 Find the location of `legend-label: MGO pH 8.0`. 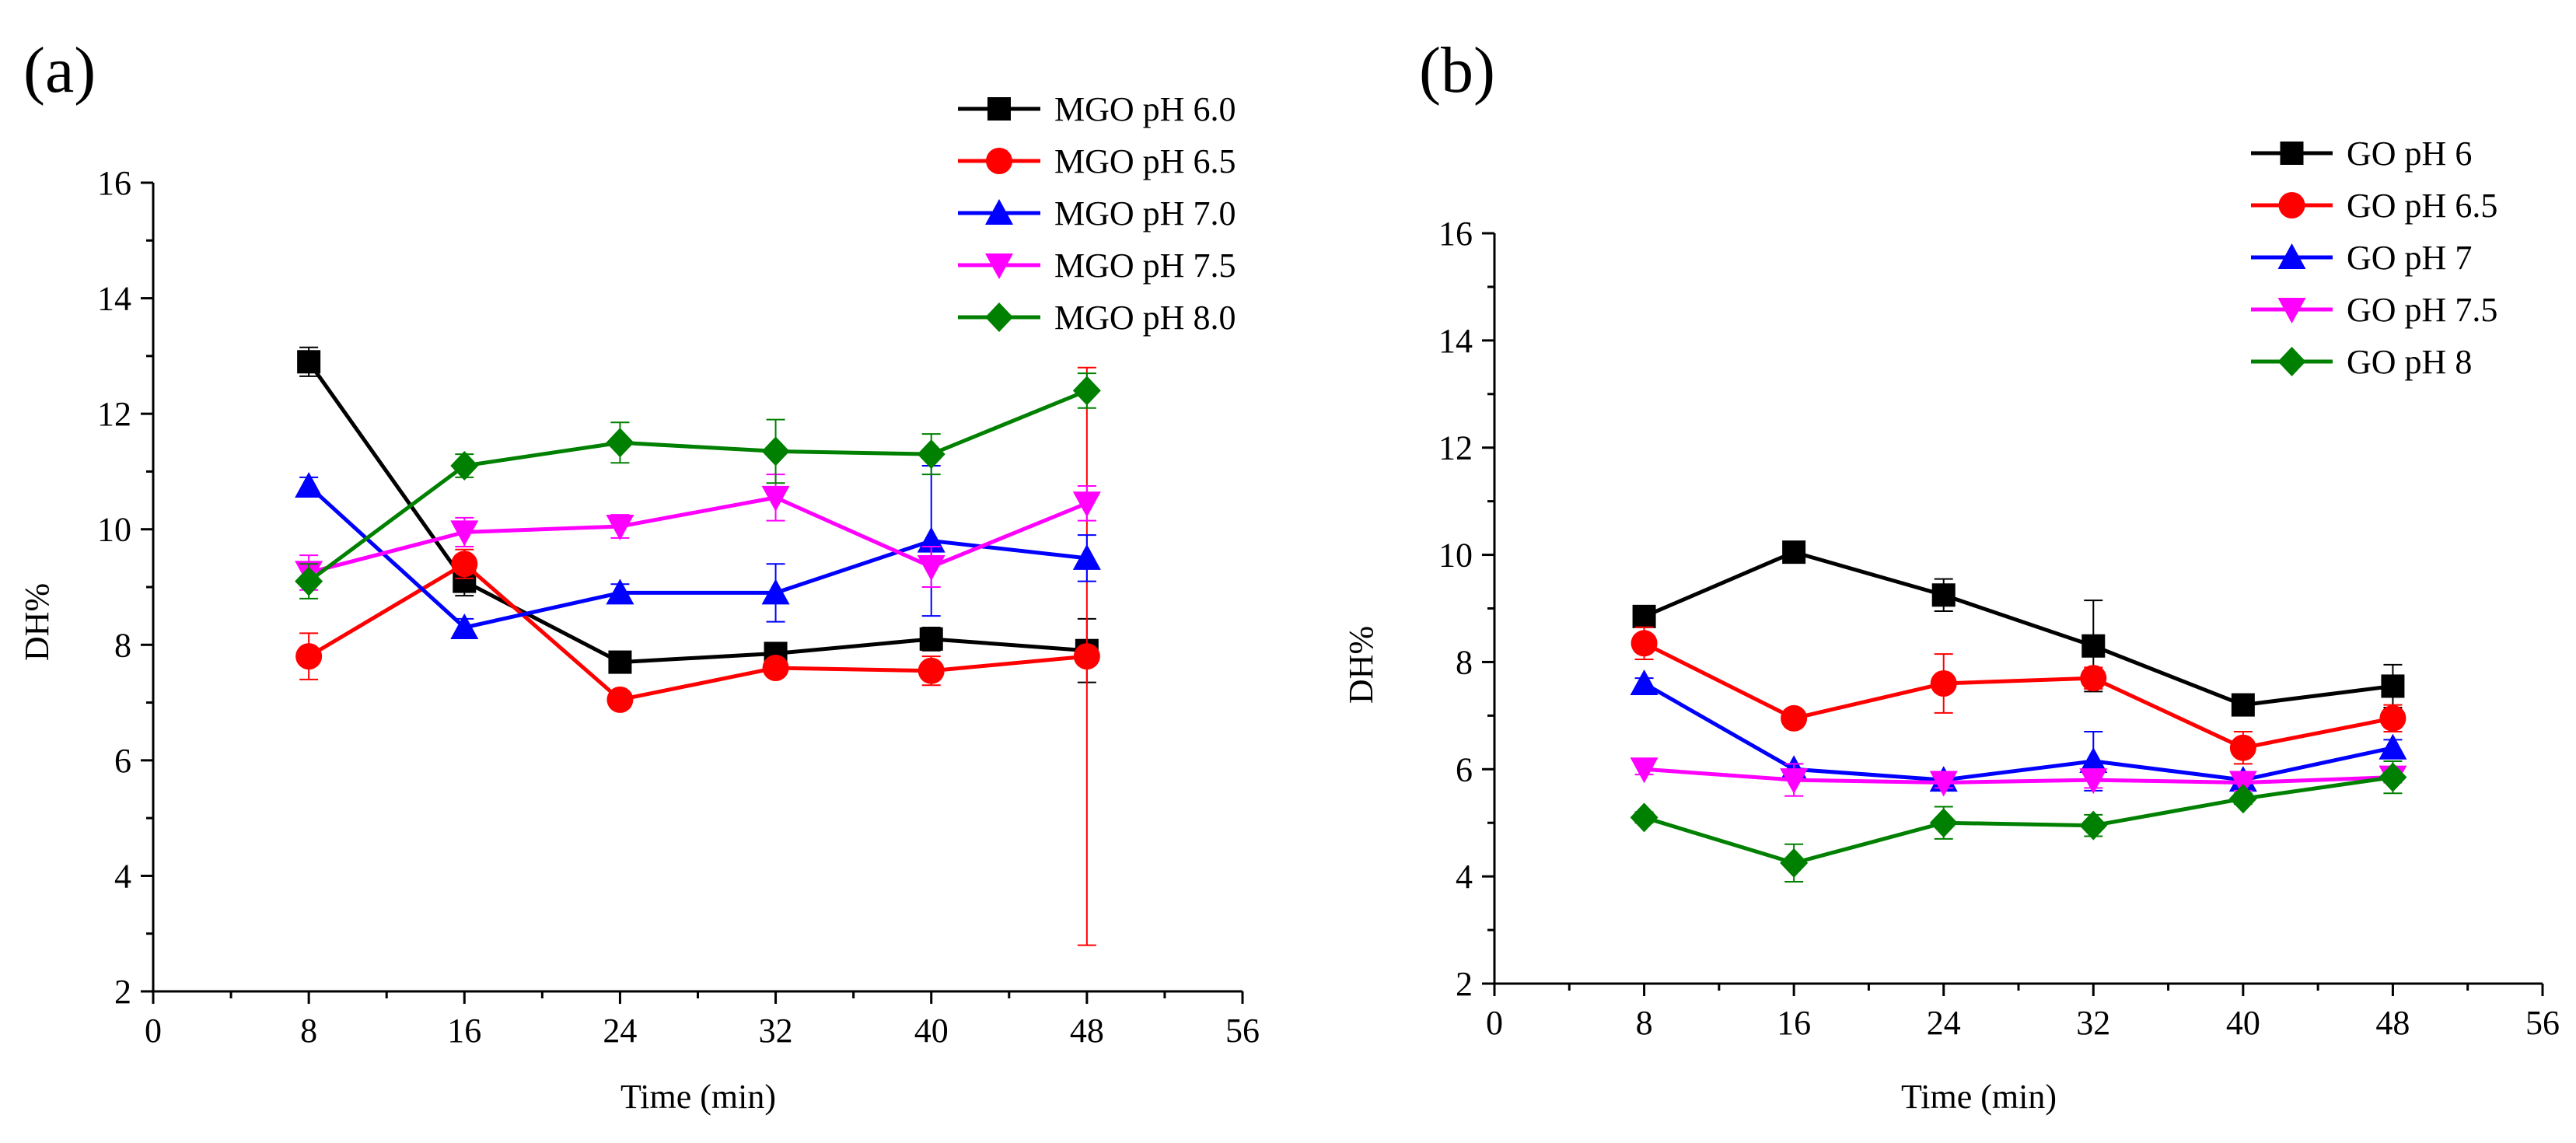

legend-label: MGO pH 8.0 is located at coordinates (1145, 318).